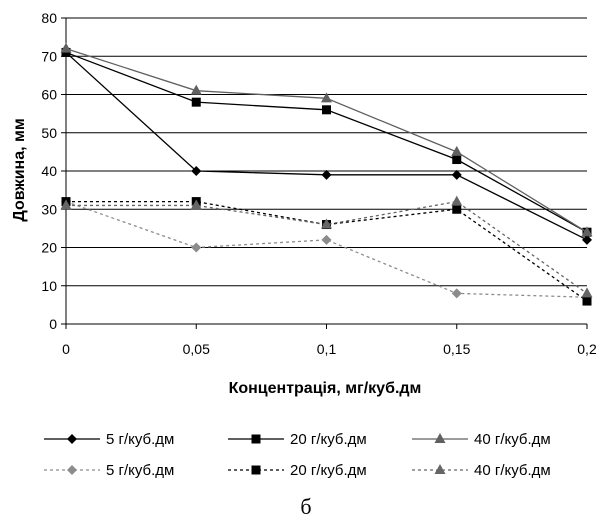 The image size is (608, 522). I want to click on y-tick-label: 50, so click(49, 133).